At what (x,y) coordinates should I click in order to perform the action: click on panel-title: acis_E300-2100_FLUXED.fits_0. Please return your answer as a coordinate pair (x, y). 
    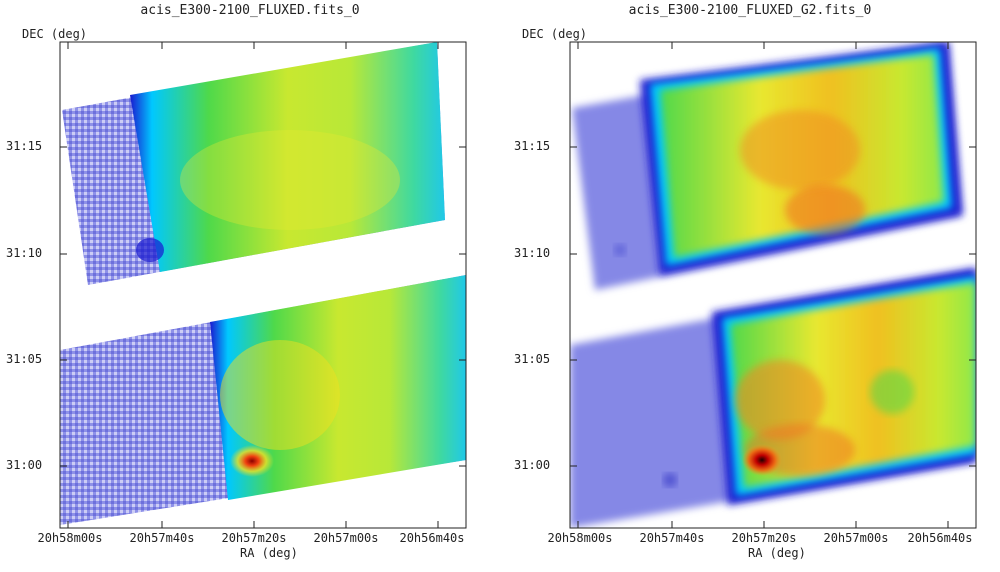
    Looking at the image, I should click on (250, 10).